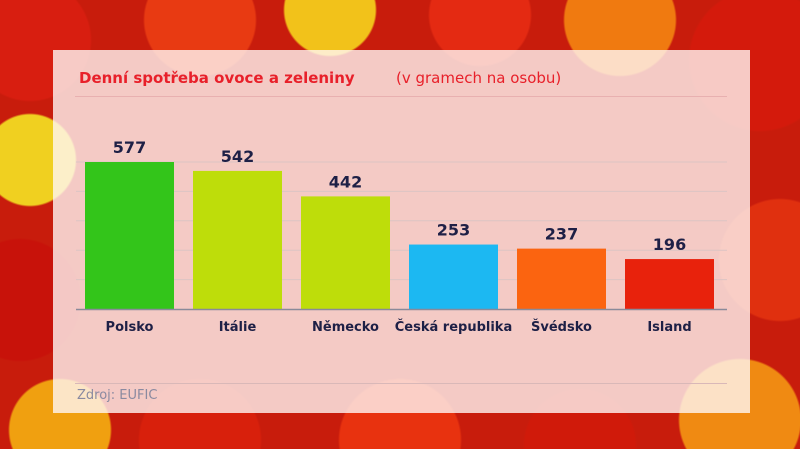 This screenshot has width=800, height=449. Describe the element at coordinates (453, 327) in the screenshot. I see `category-label: Česká republika` at that location.